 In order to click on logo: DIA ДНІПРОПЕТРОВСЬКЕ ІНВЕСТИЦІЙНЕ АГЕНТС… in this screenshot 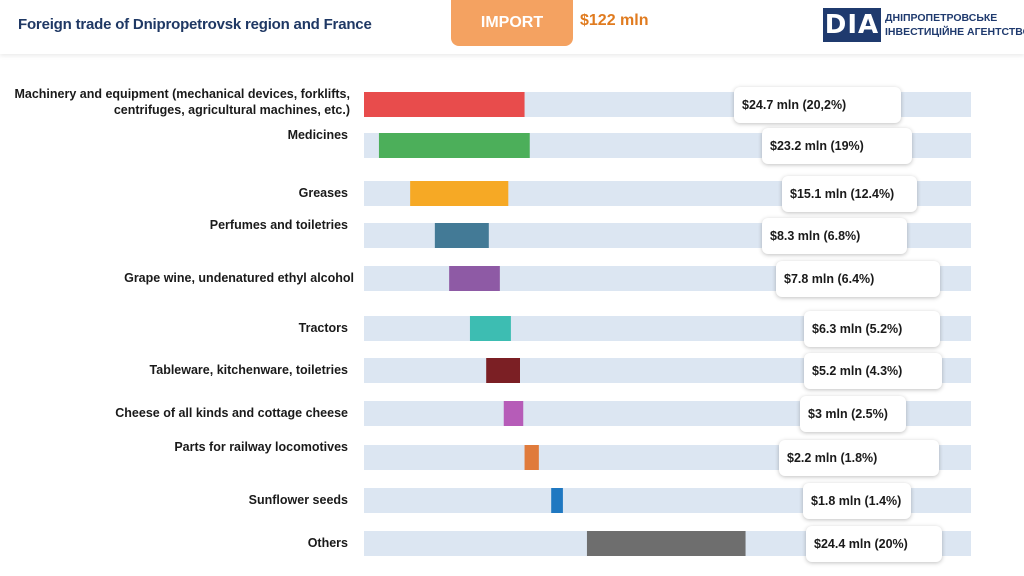, I will do `click(923, 25)`.